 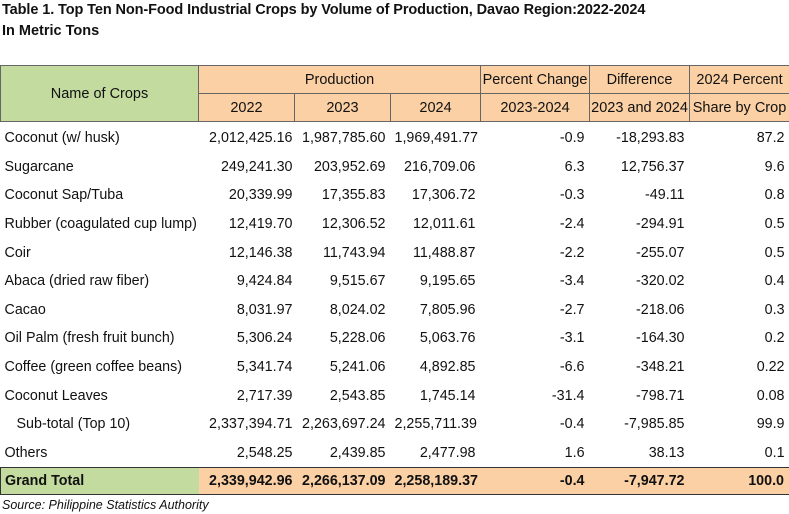 What do you see at coordinates (251, 138) in the screenshot?
I see `cell-value-2022: 2,012,425.16` at bounding box center [251, 138].